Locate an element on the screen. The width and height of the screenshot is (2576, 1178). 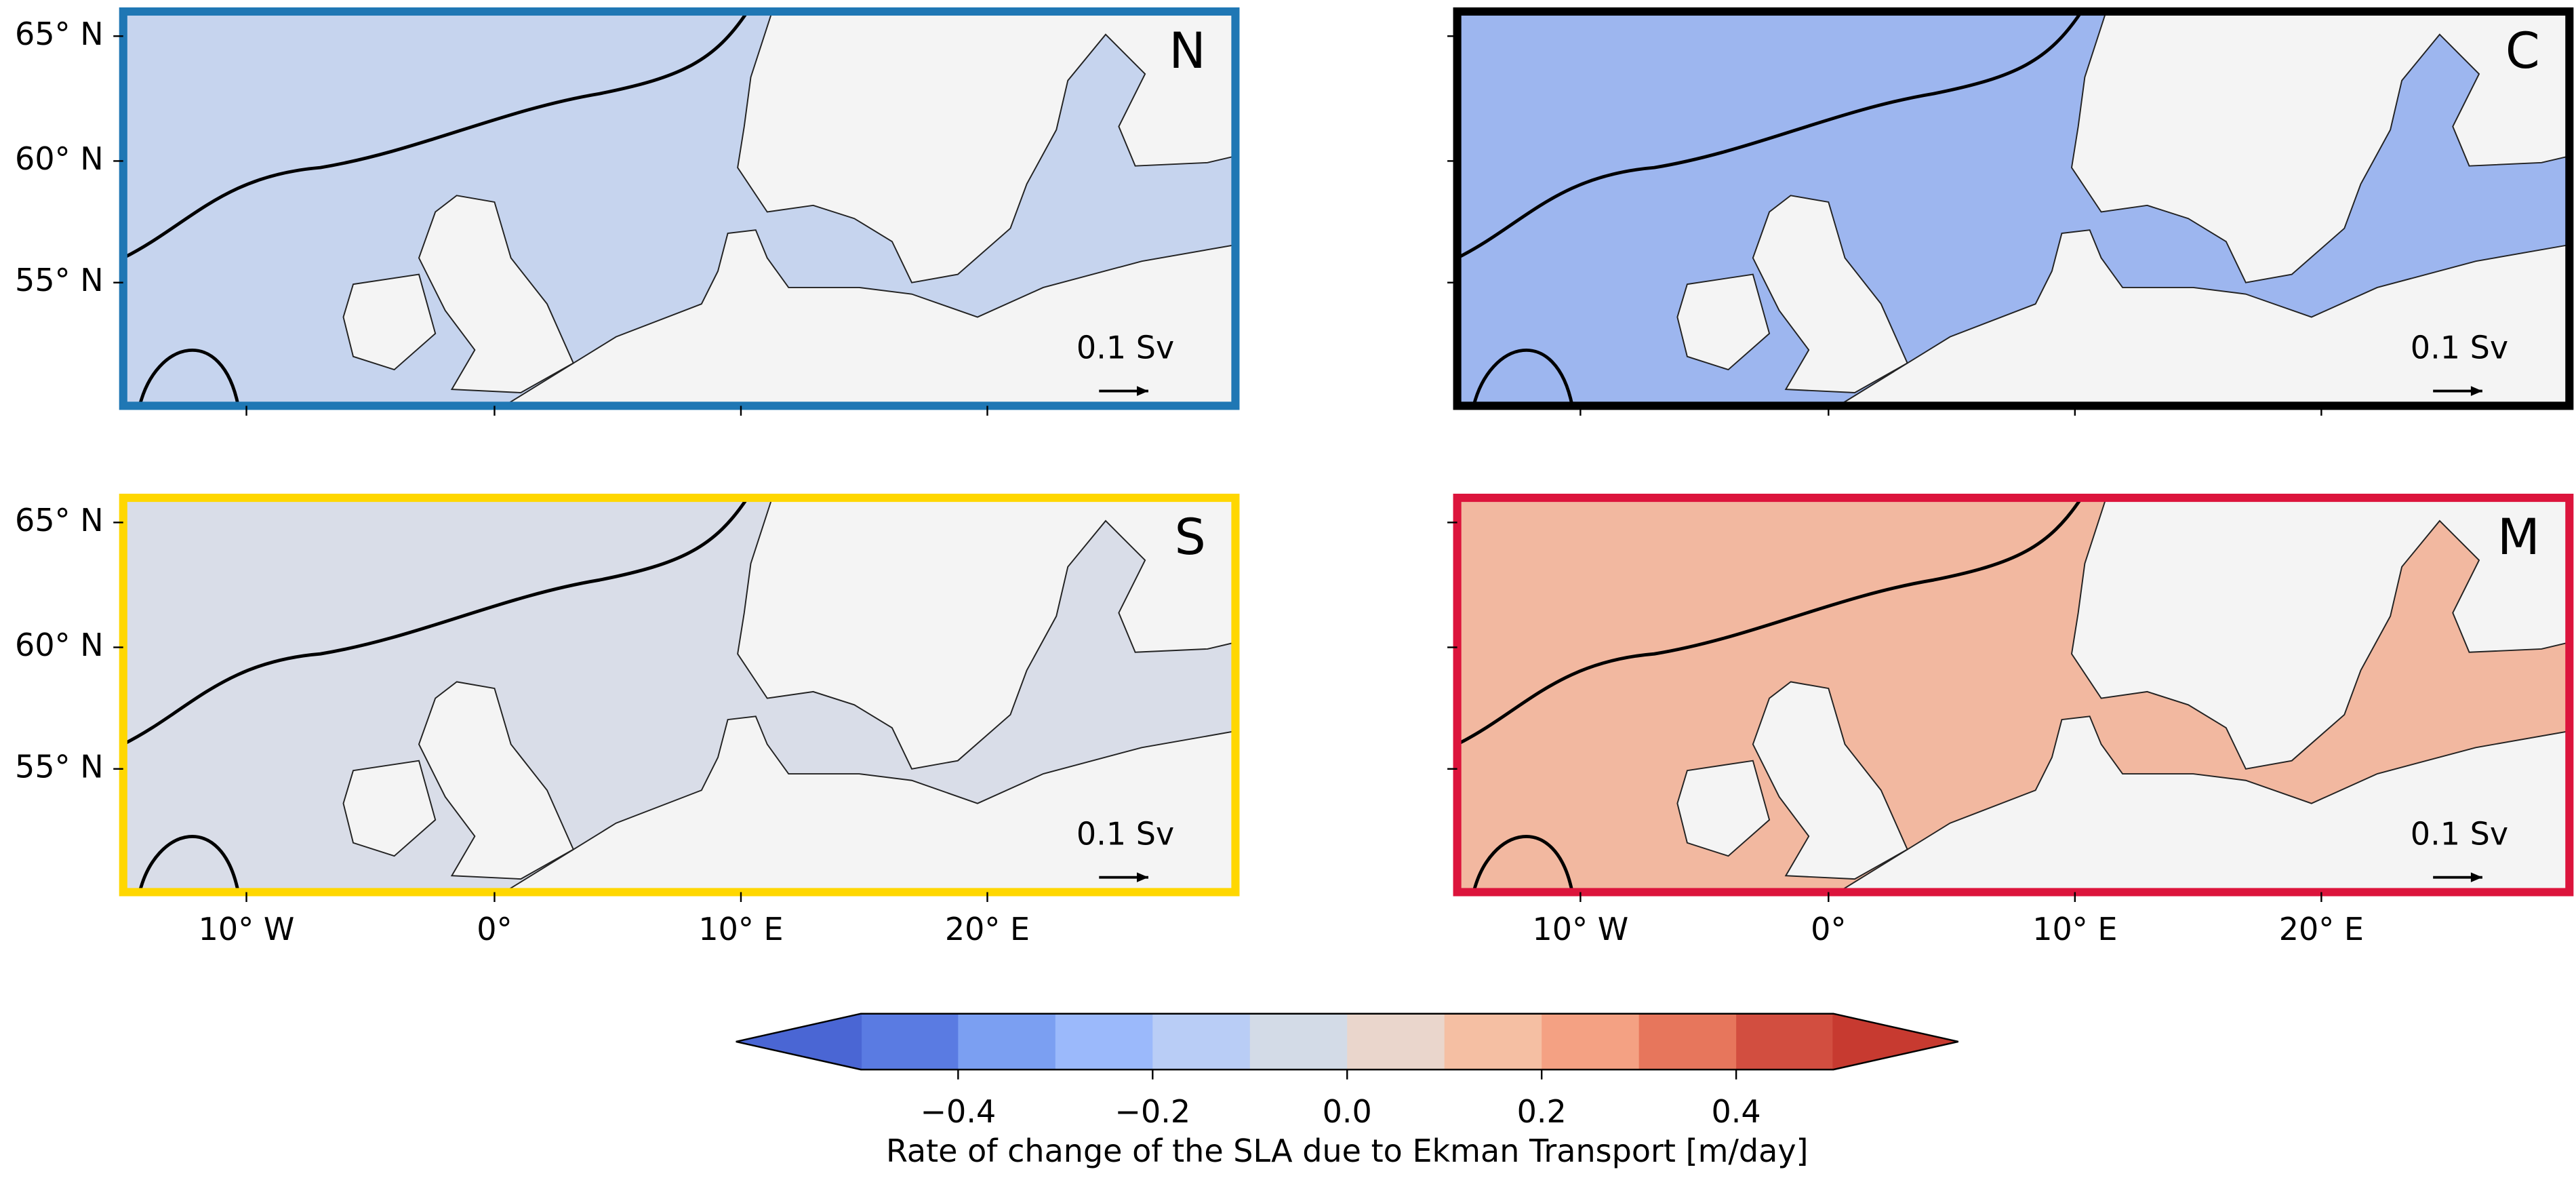
colorbar-tick-label: 0.2 is located at coordinates (1542, 1112).